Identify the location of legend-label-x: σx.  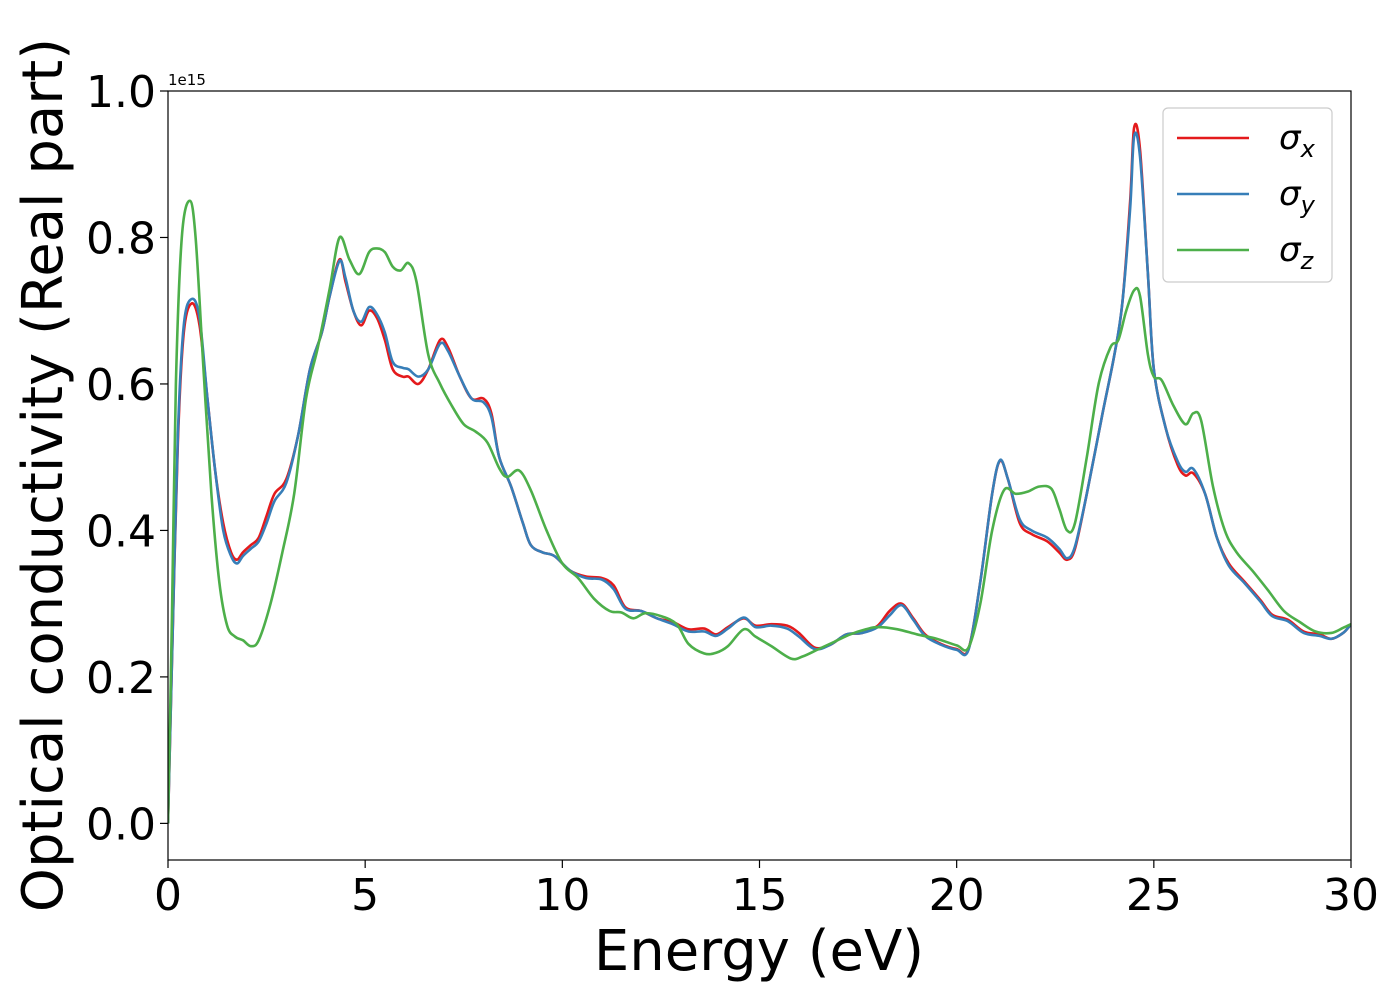
(1297, 140).